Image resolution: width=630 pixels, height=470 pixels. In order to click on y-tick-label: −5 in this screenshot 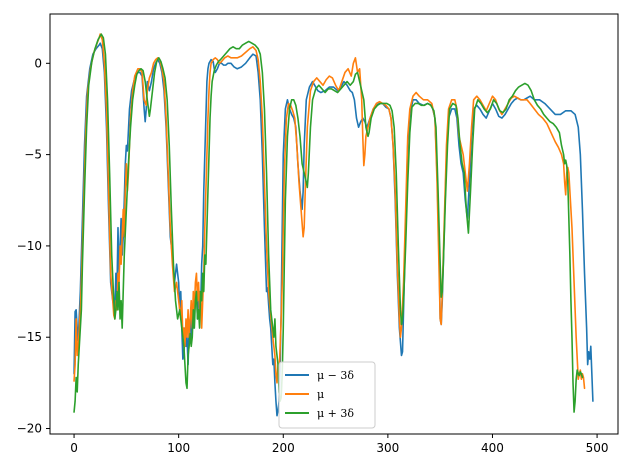, I will do `click(33, 155)`.